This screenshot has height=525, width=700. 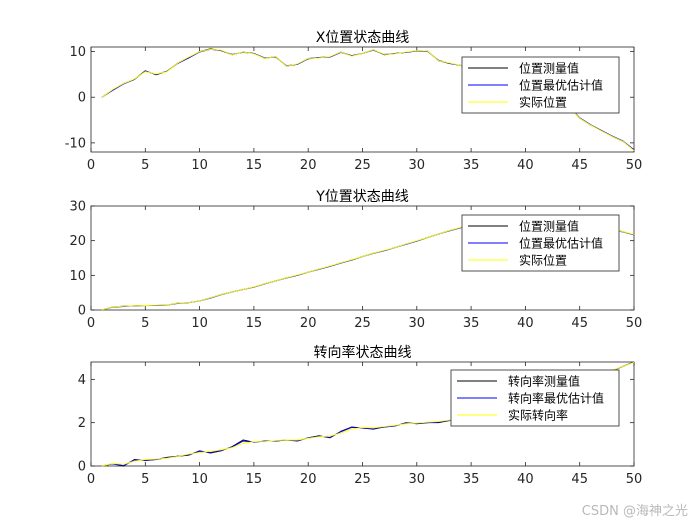 I want to click on chart-title: Y位置状态曲线, so click(x=362, y=197).